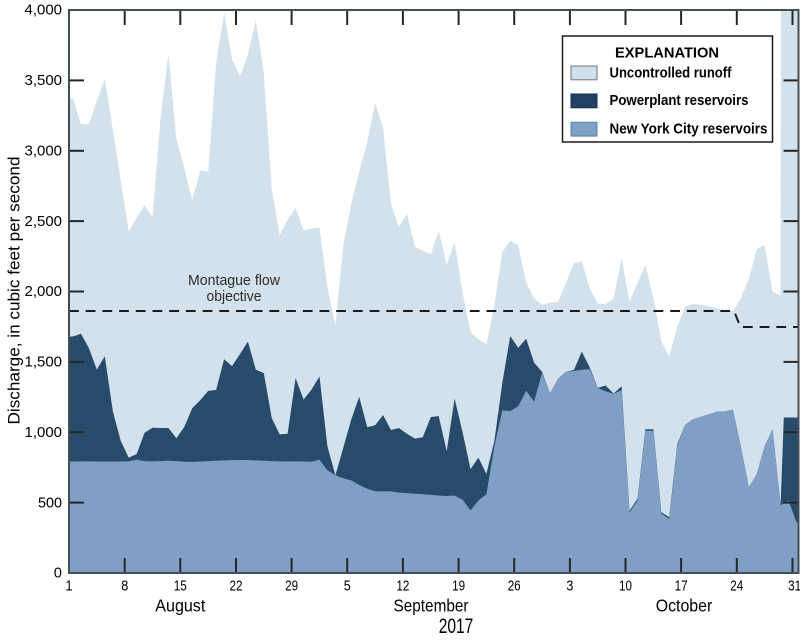  I want to click on svg-text: 3, so click(569, 587).